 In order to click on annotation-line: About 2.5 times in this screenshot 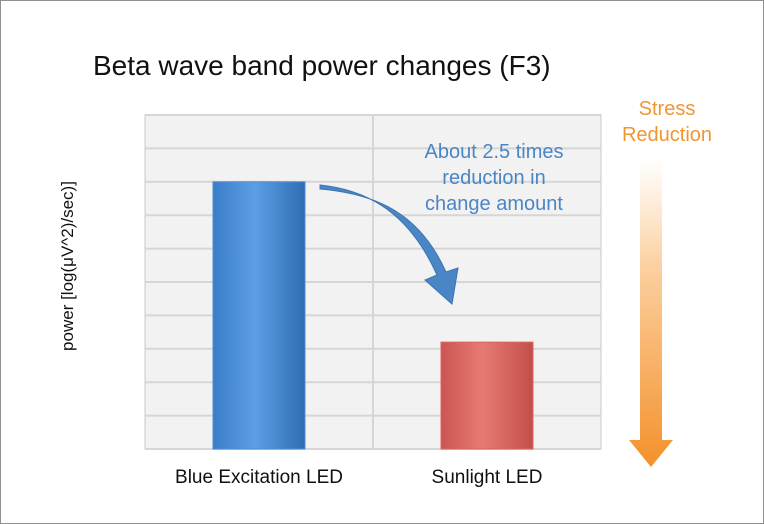, I will do `click(494, 152)`.